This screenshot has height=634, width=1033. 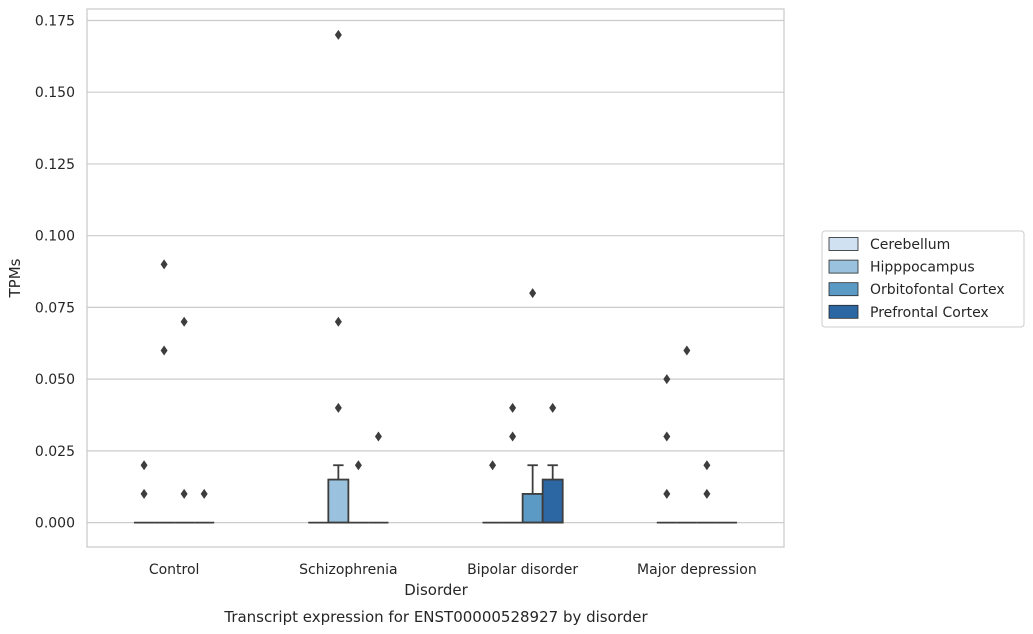 I want to click on x-tick-label-2: Bipolar disorder, so click(x=522, y=570).